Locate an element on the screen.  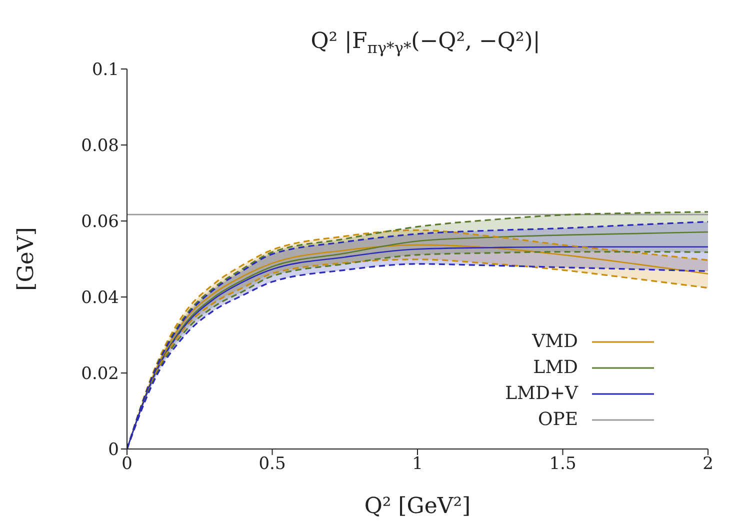
x-tick-label: 2 is located at coordinates (708, 464).